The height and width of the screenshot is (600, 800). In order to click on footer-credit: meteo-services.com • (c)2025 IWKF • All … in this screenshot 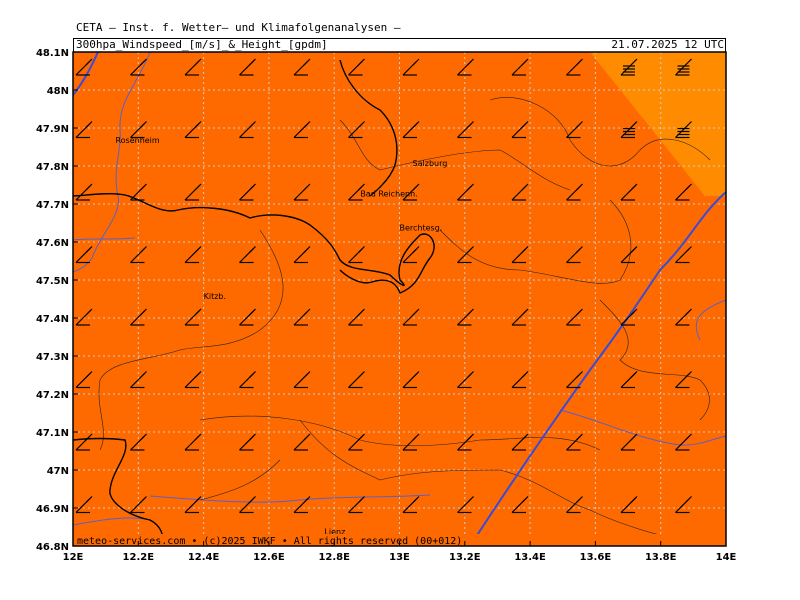, I will do `click(269, 541)`.